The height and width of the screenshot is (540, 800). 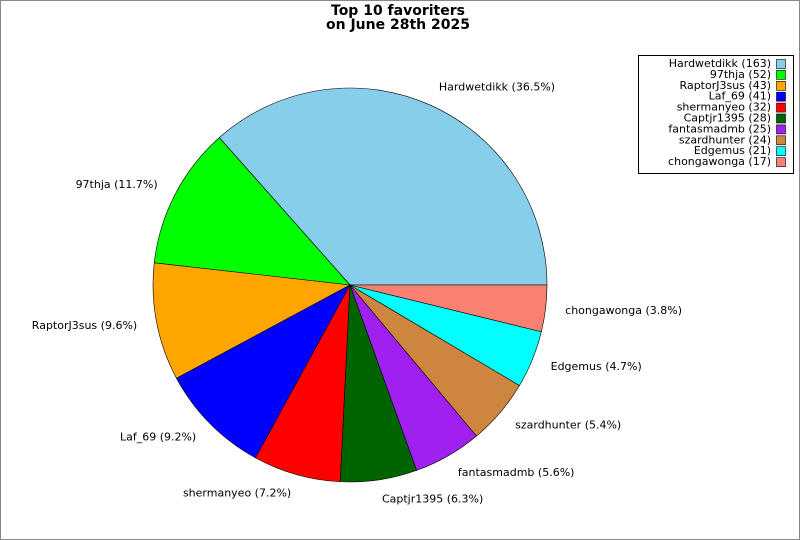 What do you see at coordinates (237, 493) in the screenshot?
I see `slice-label: shermanyeo (7.2%)` at bounding box center [237, 493].